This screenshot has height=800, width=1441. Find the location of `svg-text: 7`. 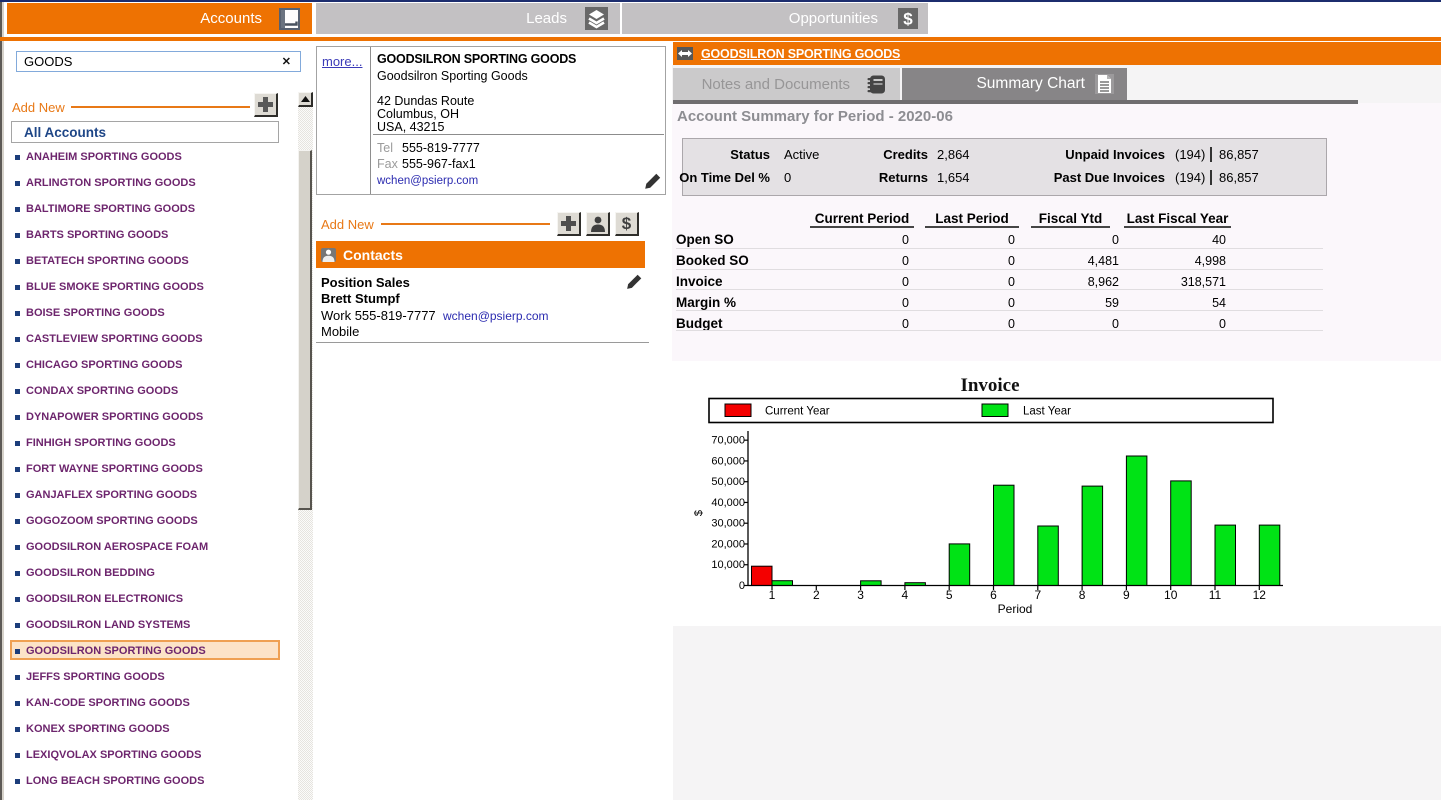

svg-text: 7 is located at coordinates (1037, 595).